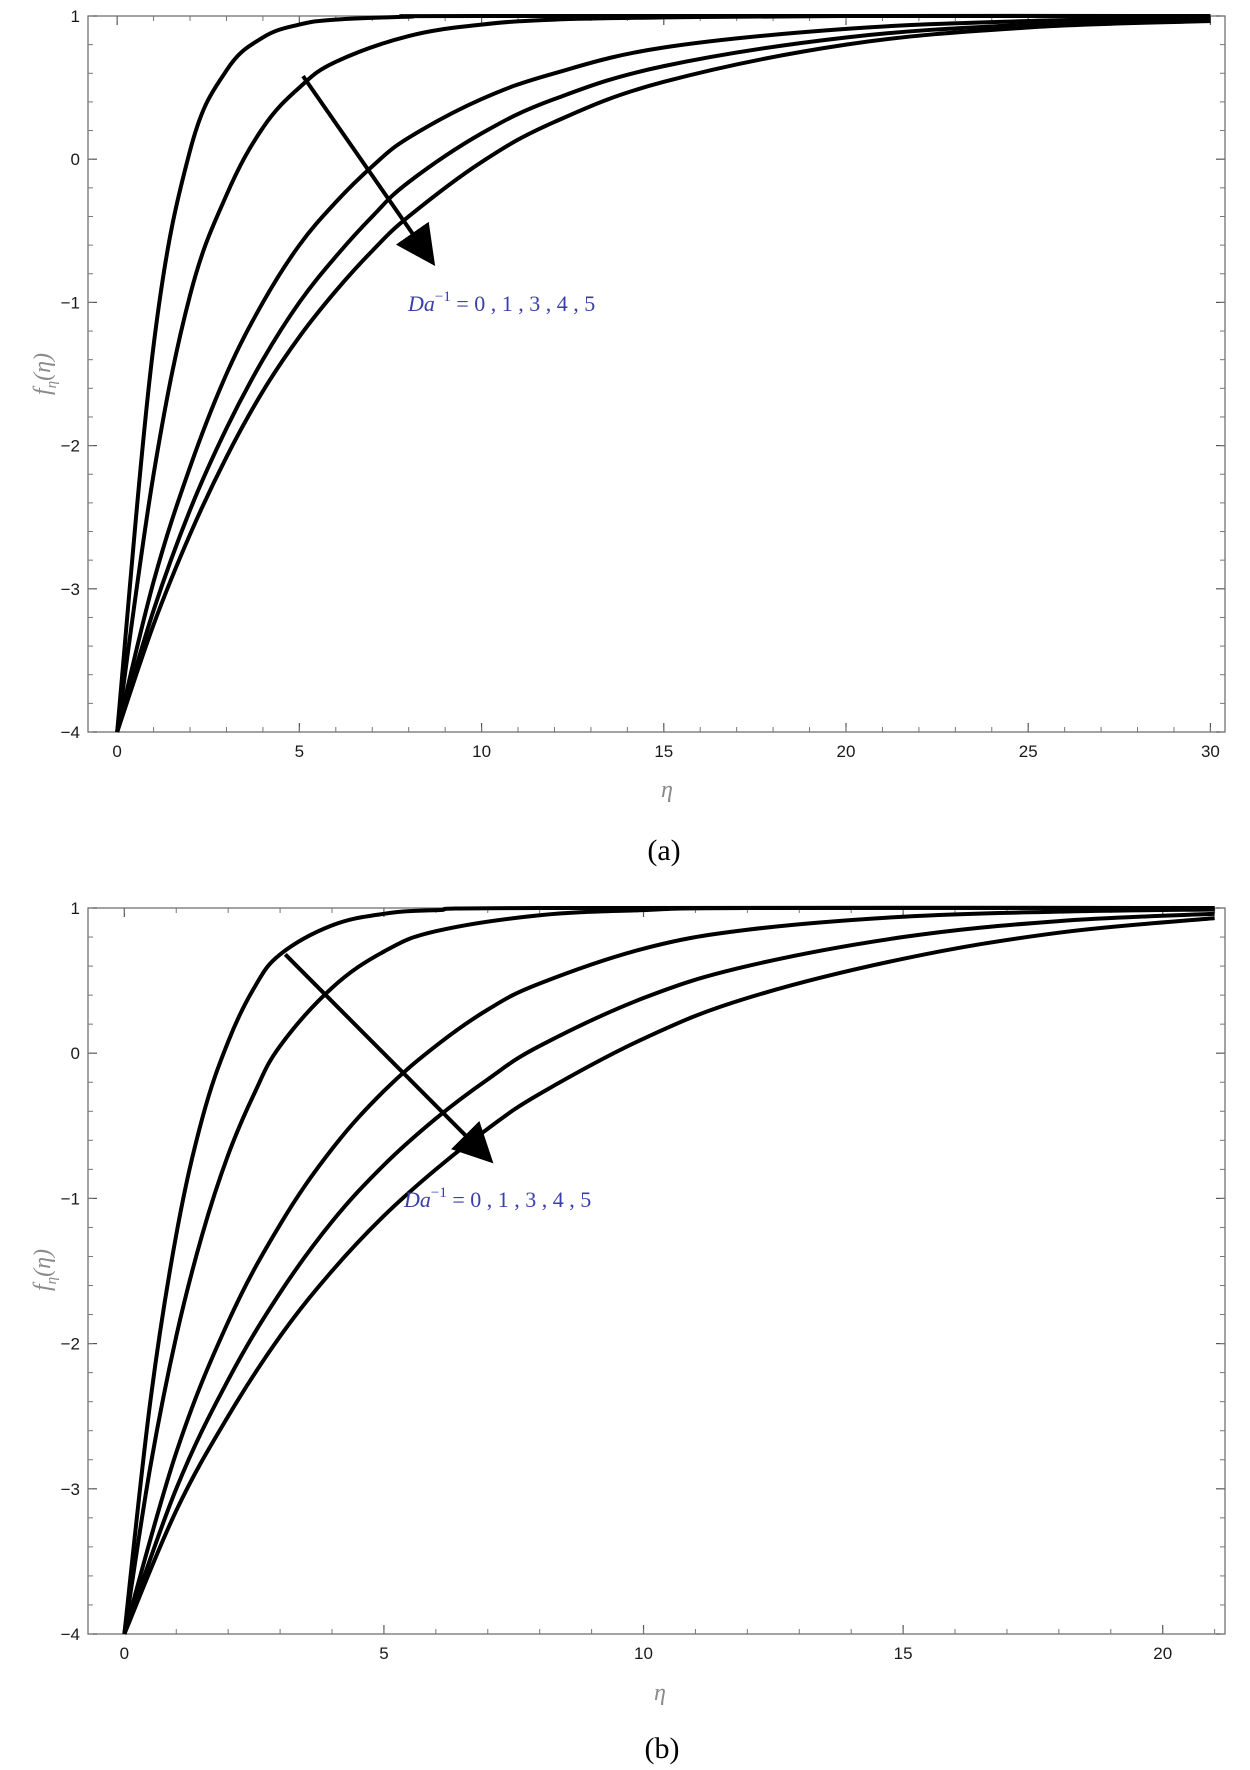  I want to click on x-tick-label: 25, so click(1028, 751).